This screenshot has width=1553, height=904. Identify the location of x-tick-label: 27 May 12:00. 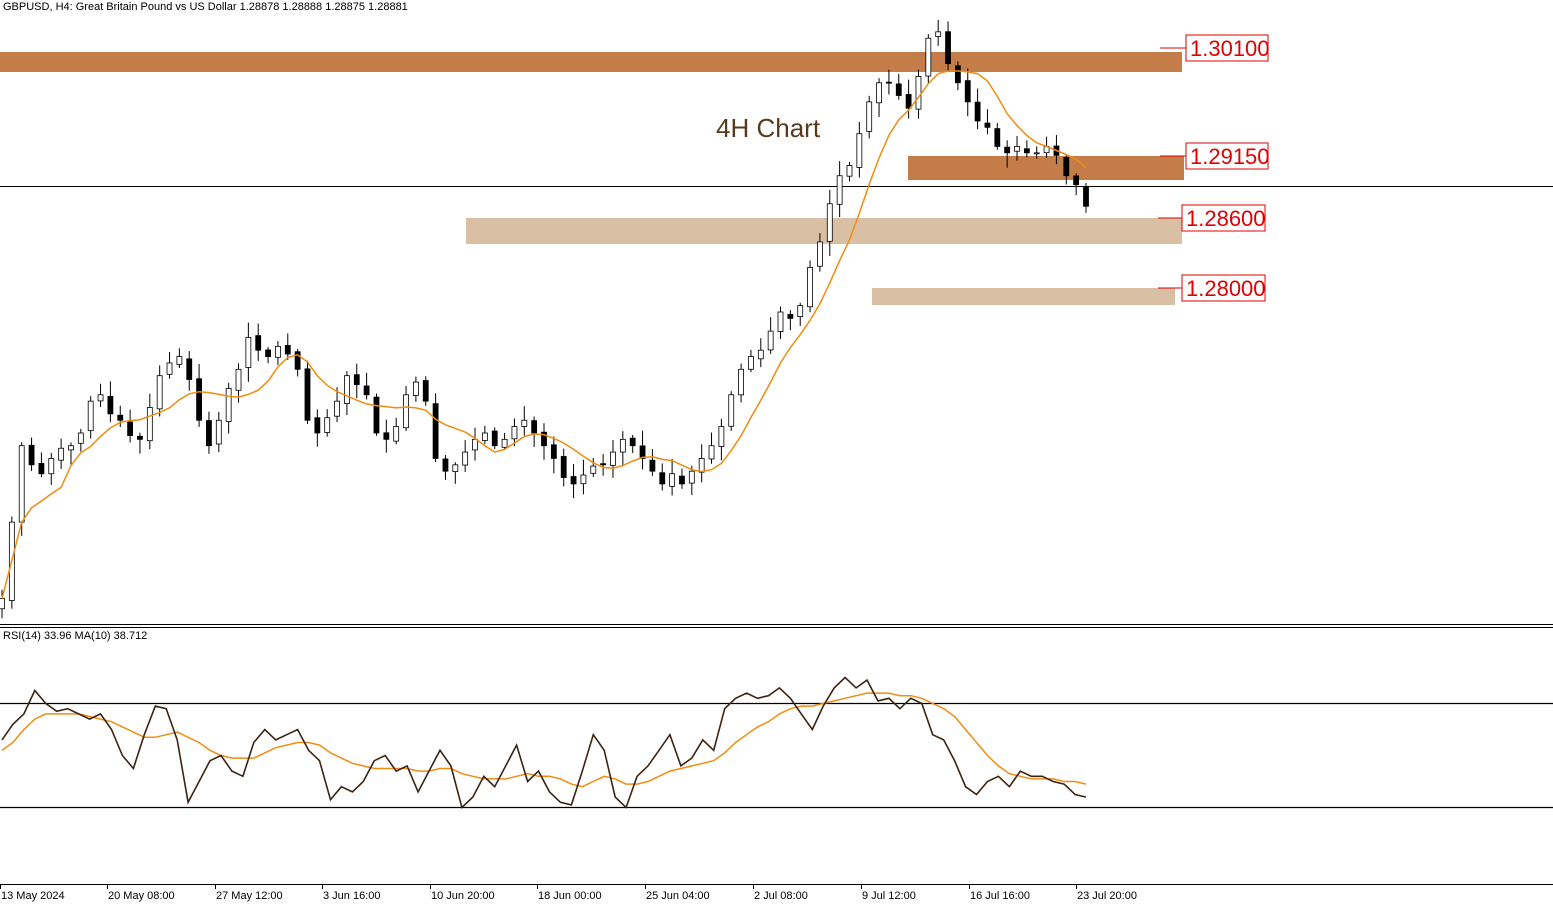
(249, 896).